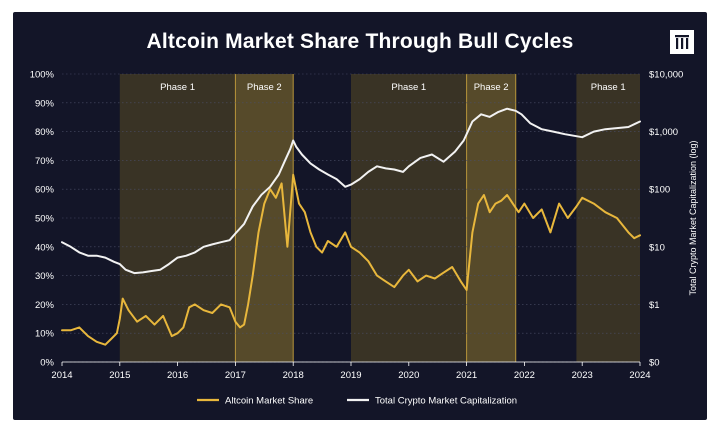 Image resolution: width=720 pixels, height=432 pixels. I want to click on legend-entry: Total Crypto Market Capitalization, so click(446, 401).